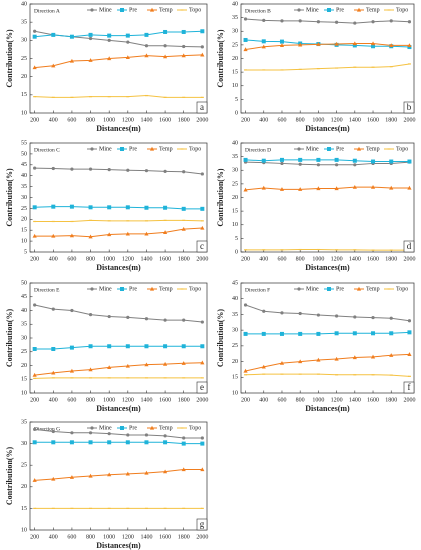 The height and width of the screenshot is (550, 421). Describe the element at coordinates (391, 259) in the screenshot. I see `x-tick-label: 1800` at that location.